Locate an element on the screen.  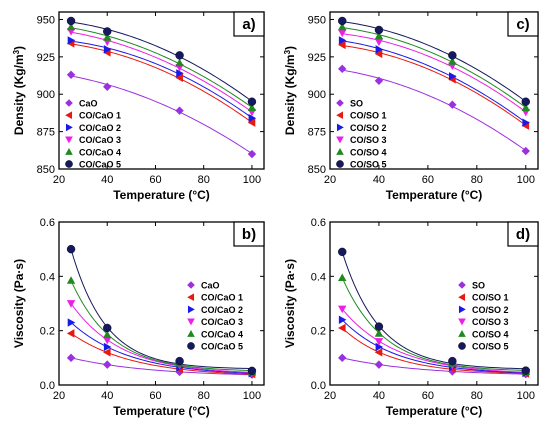
panel-label: a) is located at coordinates (248, 24).